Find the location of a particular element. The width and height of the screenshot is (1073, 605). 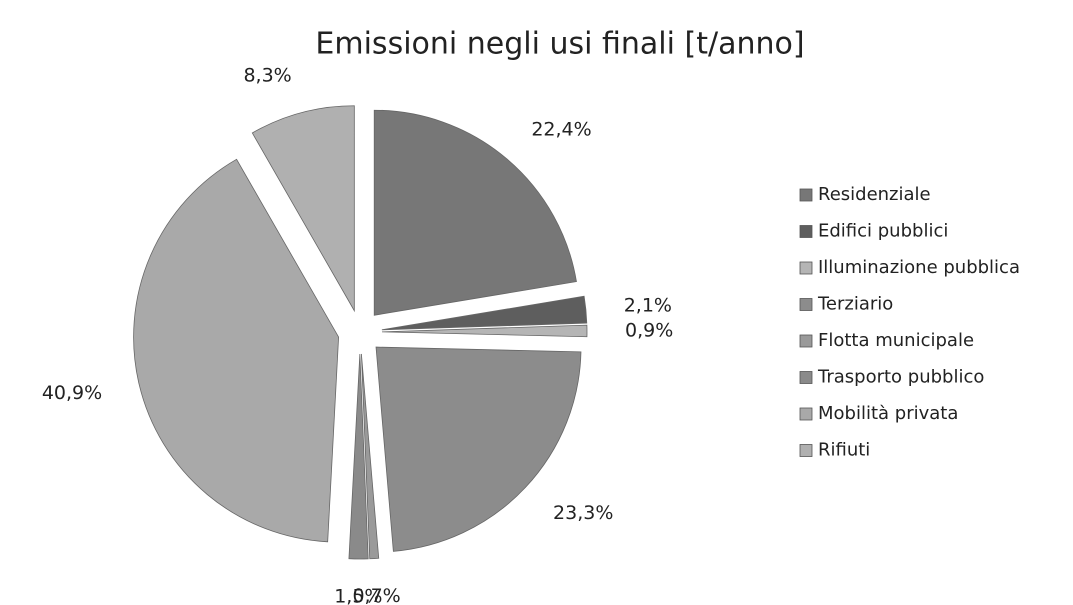

legend-label: Residenziale is located at coordinates (874, 194).